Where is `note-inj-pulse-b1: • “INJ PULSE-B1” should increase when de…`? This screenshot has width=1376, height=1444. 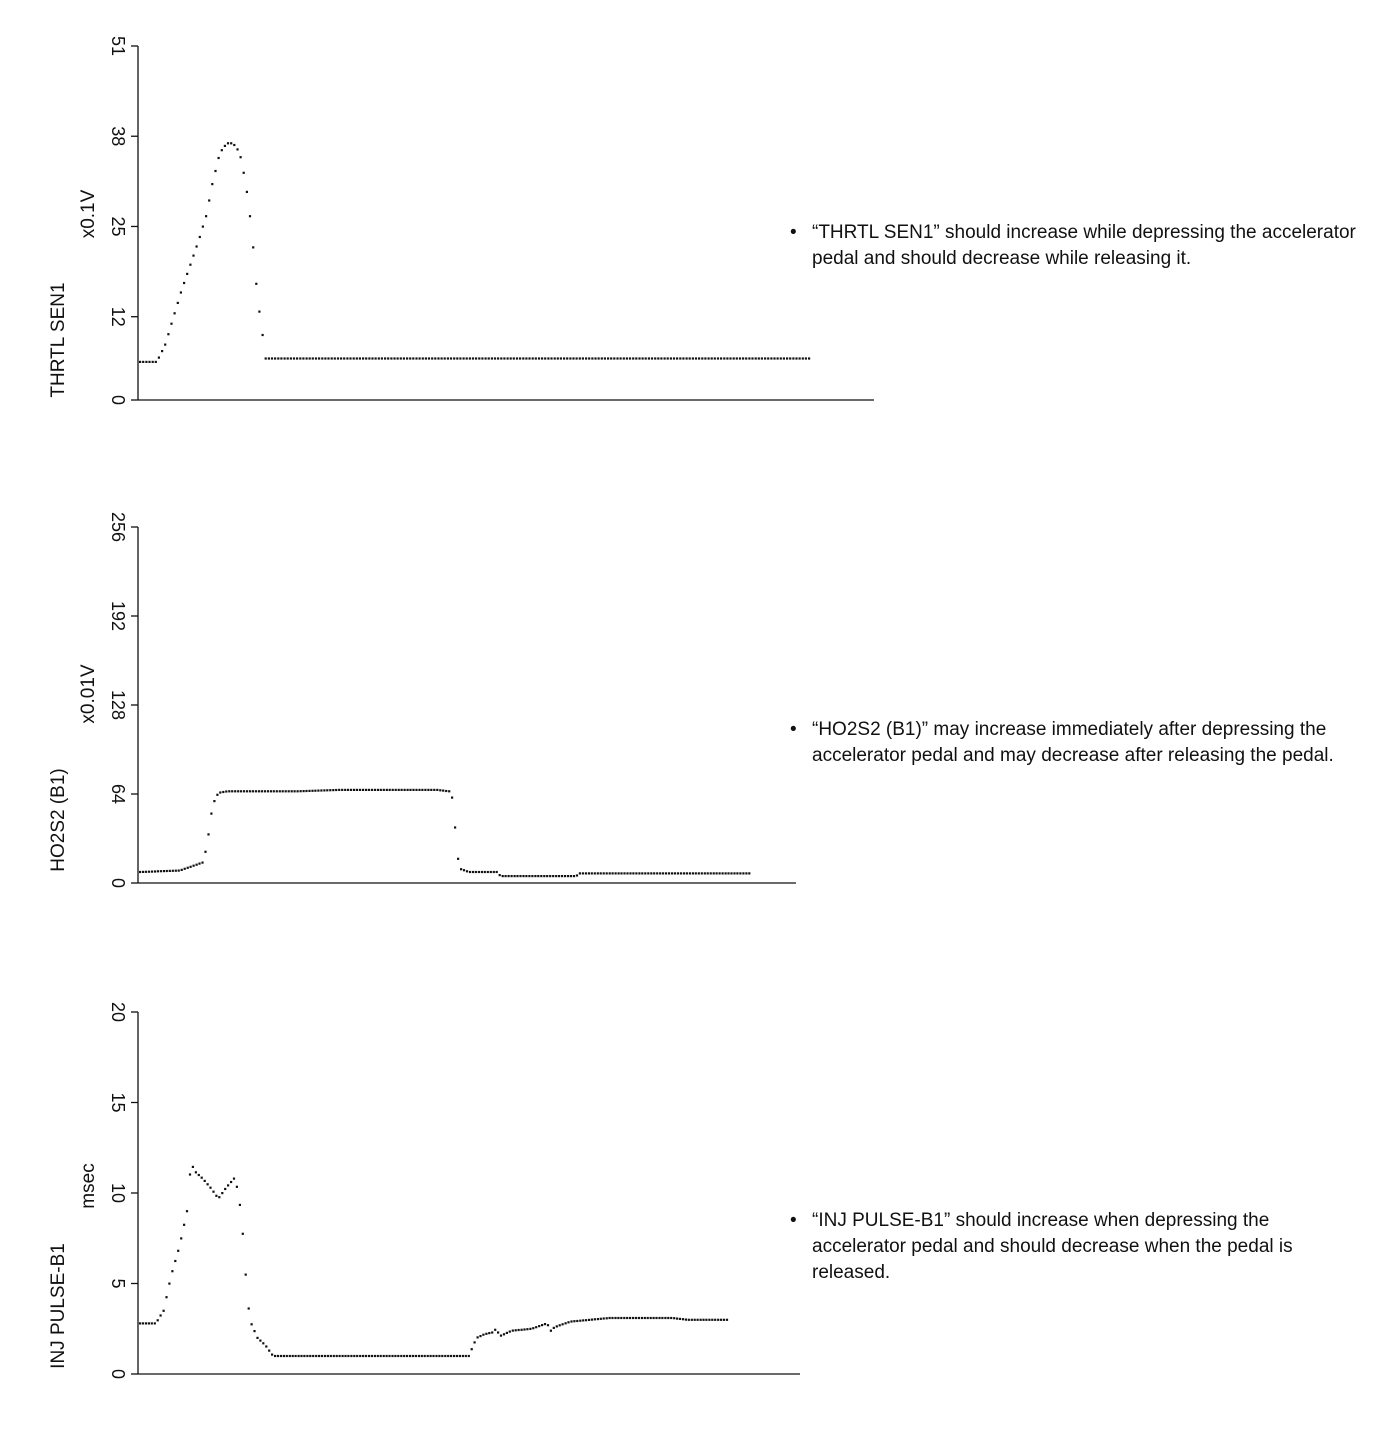 note-inj-pulse-b1: • “INJ PULSE-B1” should increase when de… is located at coordinates (1066, 1247).